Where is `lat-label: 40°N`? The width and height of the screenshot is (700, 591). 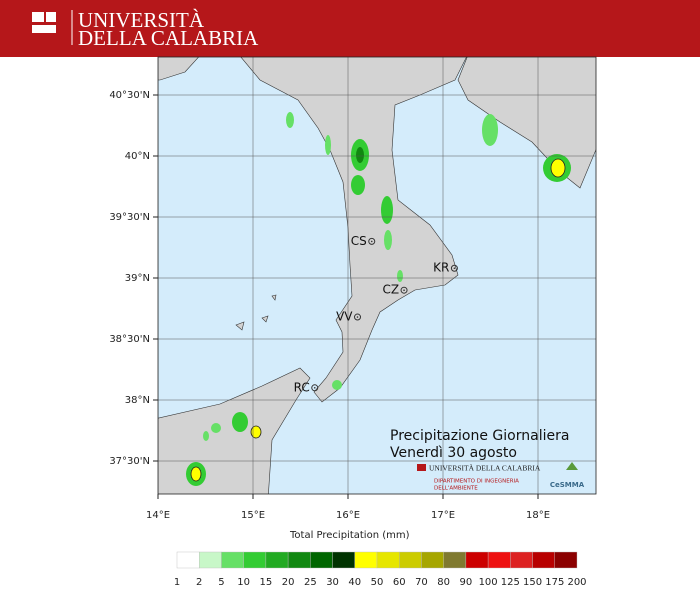 lat-label: 40°N is located at coordinates (137, 156).